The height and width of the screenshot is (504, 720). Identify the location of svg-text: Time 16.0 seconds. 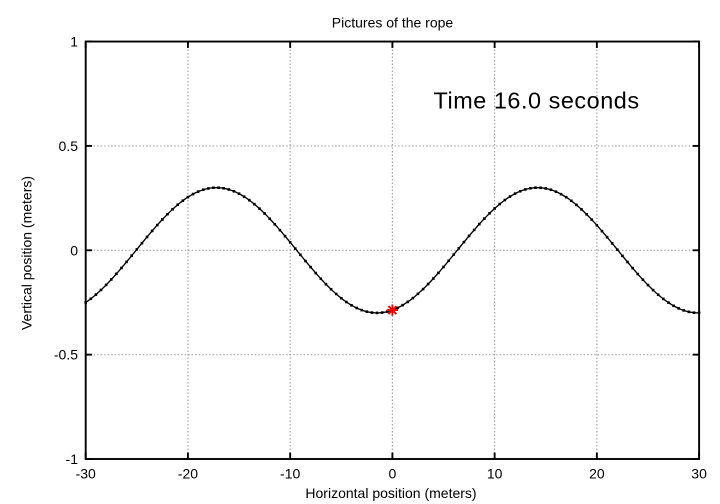
(537, 101).